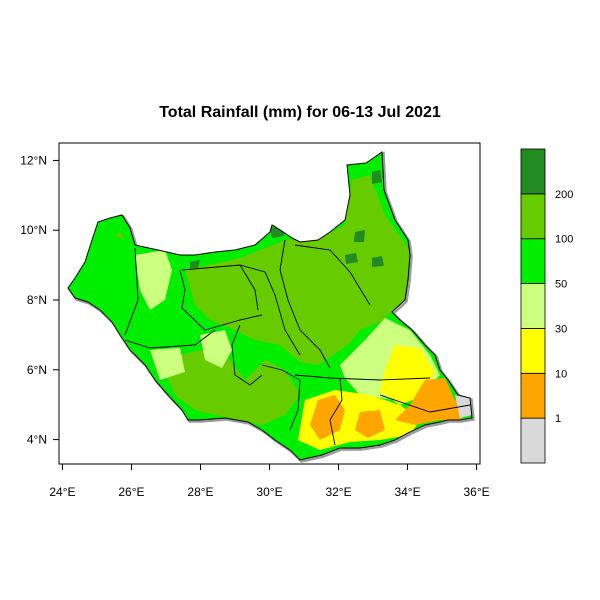 Image resolution: width=600 pixels, height=600 pixels. Describe the element at coordinates (561, 329) in the screenshot. I see `legend-label: 30` at that location.